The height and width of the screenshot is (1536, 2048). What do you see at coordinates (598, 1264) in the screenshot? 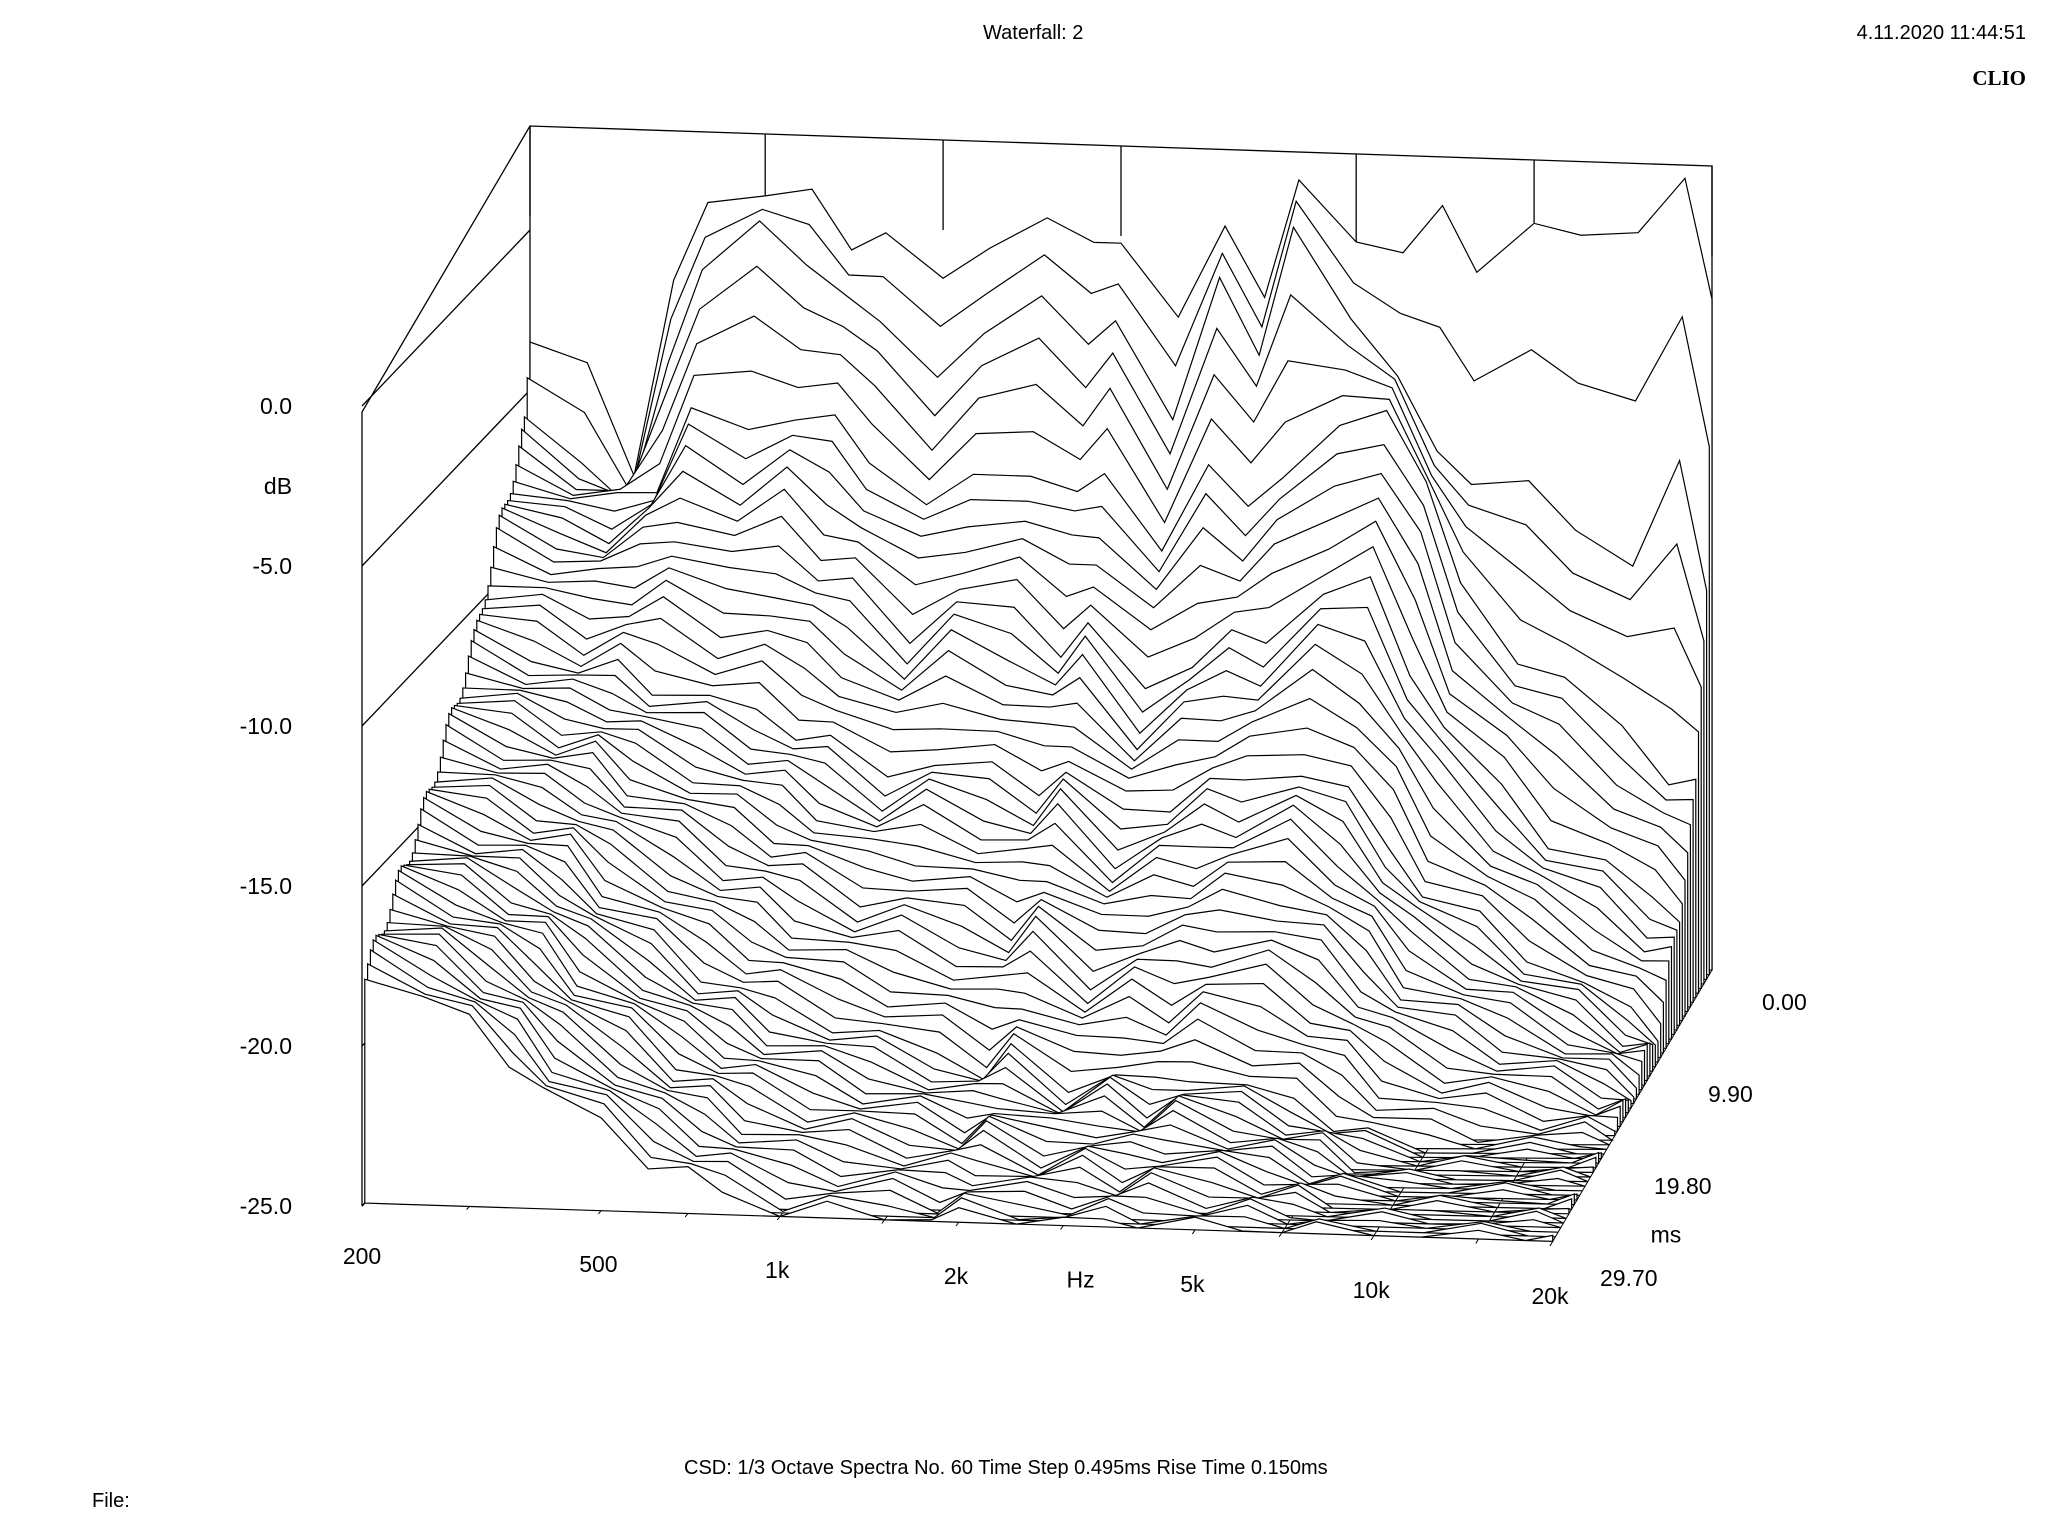
I see `x-tick-label: 500` at bounding box center [598, 1264].